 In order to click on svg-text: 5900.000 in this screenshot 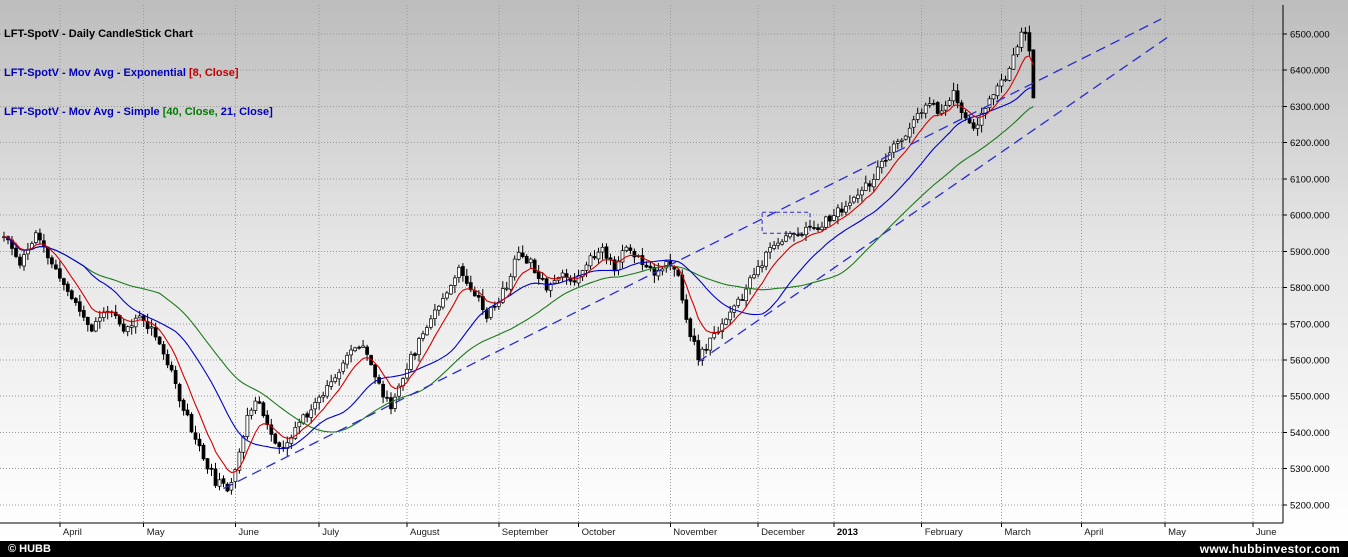, I will do `click(1310, 252)`.